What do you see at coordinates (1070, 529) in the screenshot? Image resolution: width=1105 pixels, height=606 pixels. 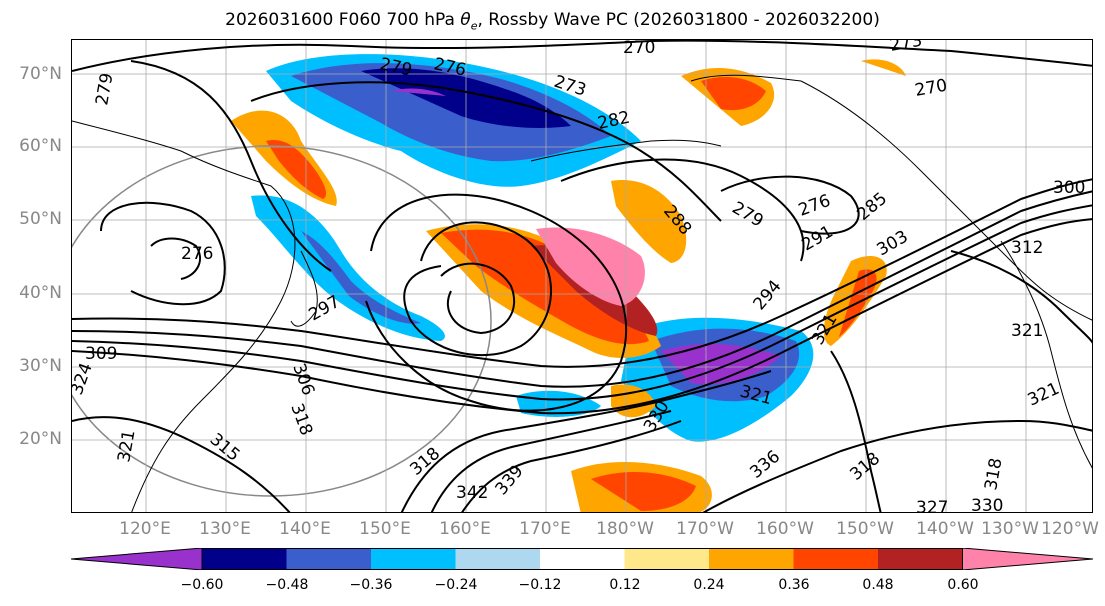 I see `lon-label-120W: 120°W` at bounding box center [1070, 529].